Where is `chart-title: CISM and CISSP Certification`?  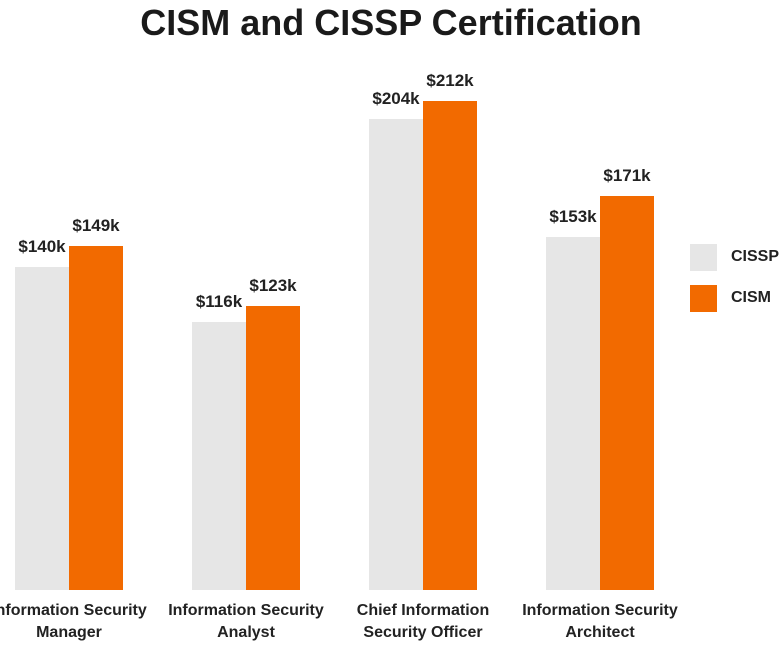
chart-title: CISM and CISSP Certification is located at coordinates (391, 22).